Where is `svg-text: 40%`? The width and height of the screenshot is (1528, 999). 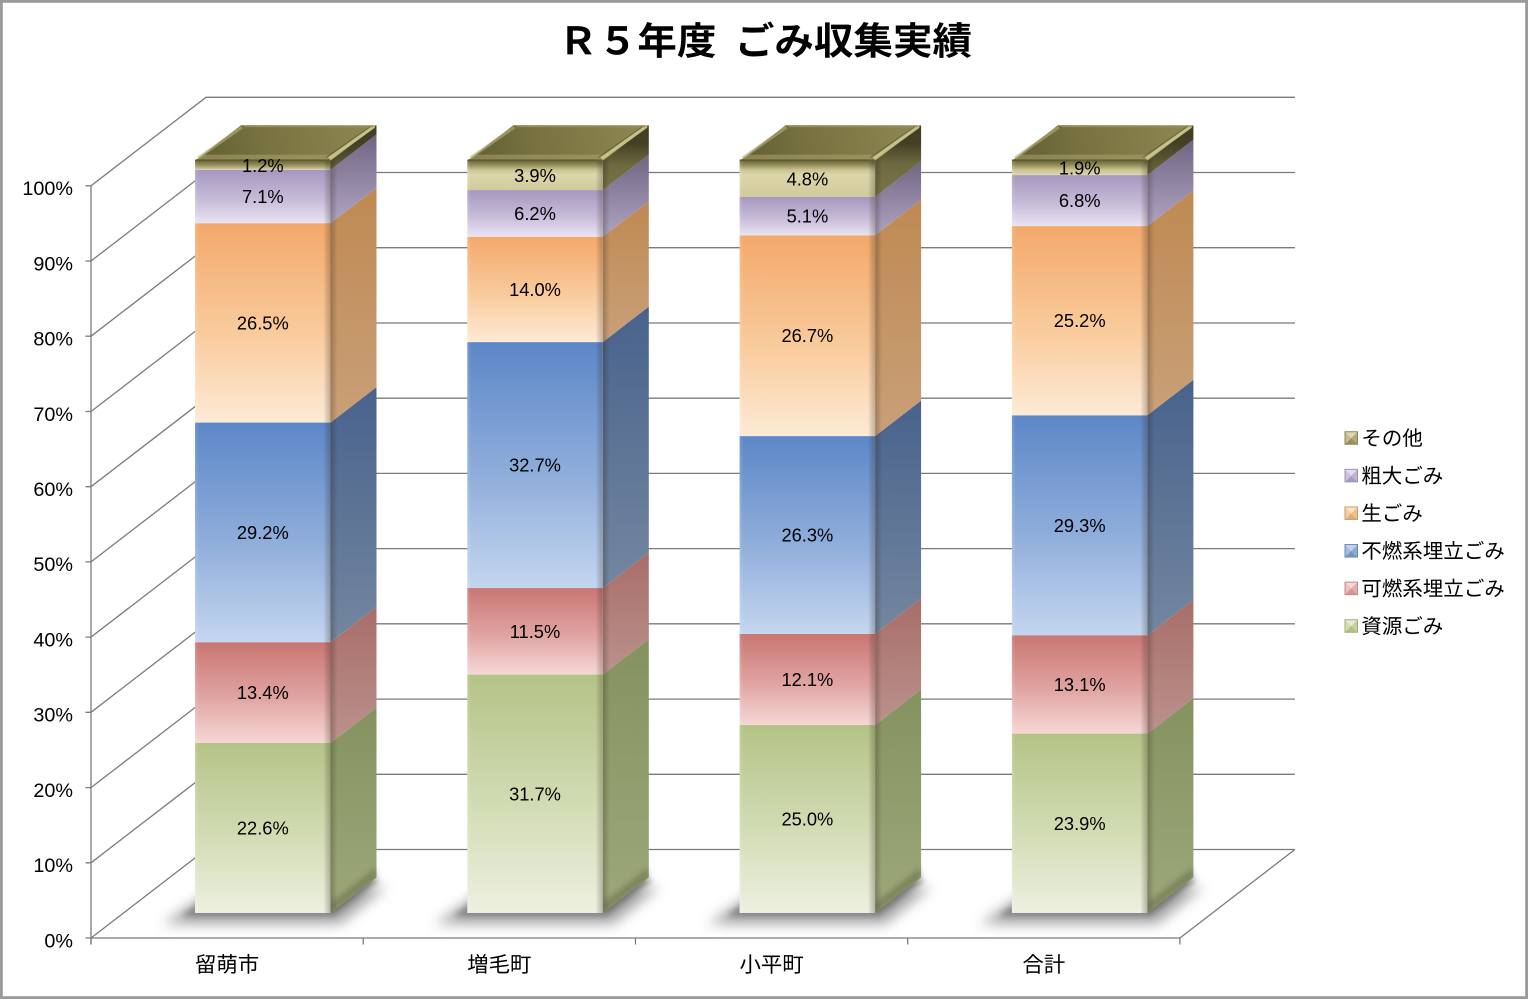
svg-text: 40% is located at coordinates (53, 640).